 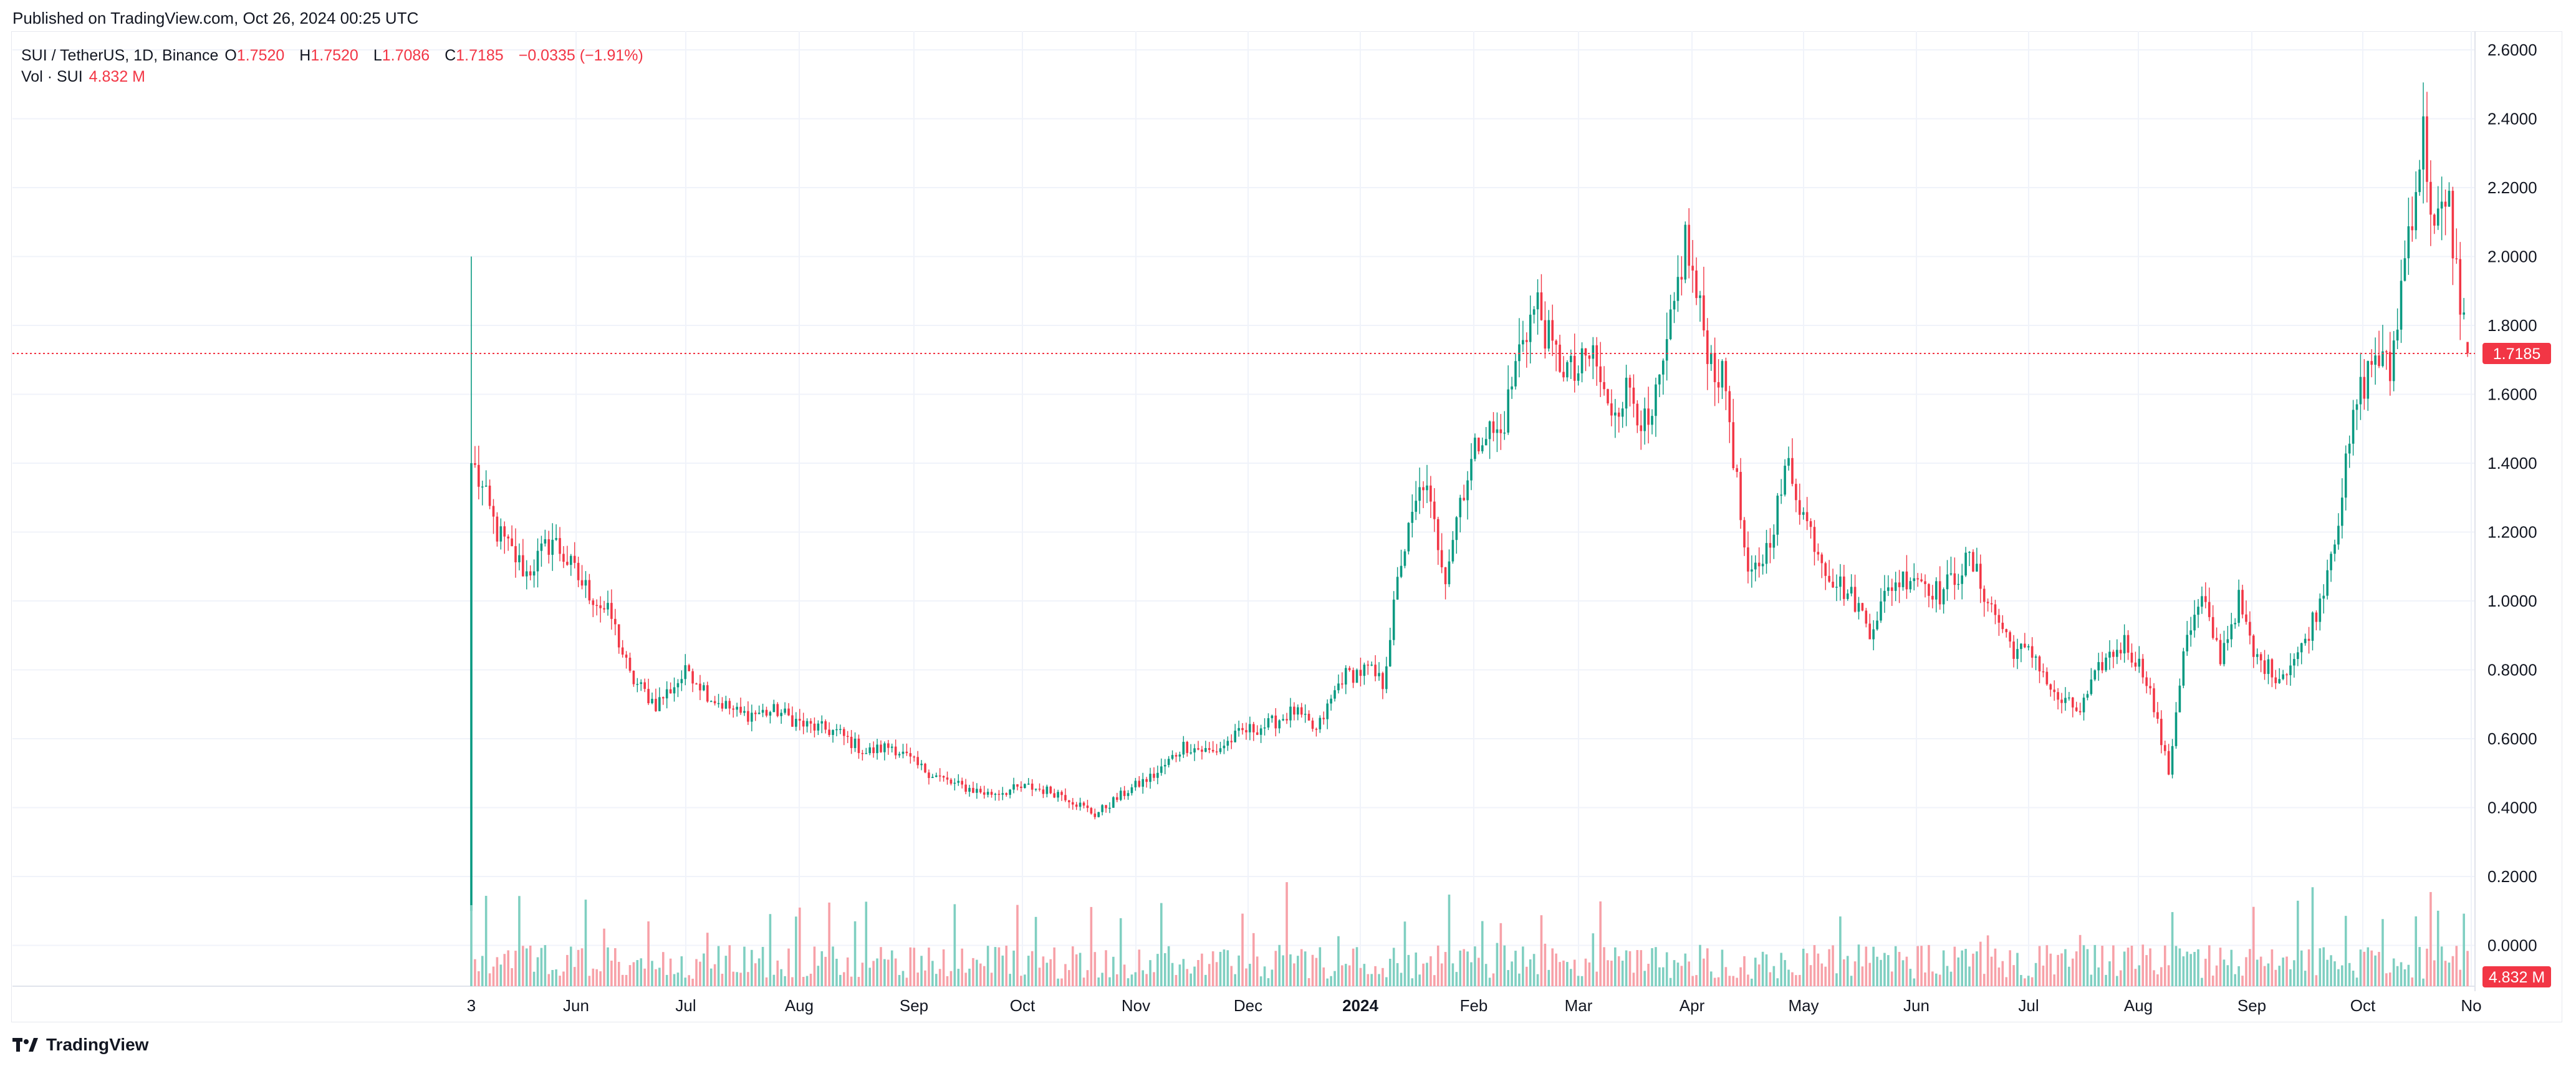 What do you see at coordinates (25, 1045) in the screenshot?
I see `tradingview-logo-icon` at bounding box center [25, 1045].